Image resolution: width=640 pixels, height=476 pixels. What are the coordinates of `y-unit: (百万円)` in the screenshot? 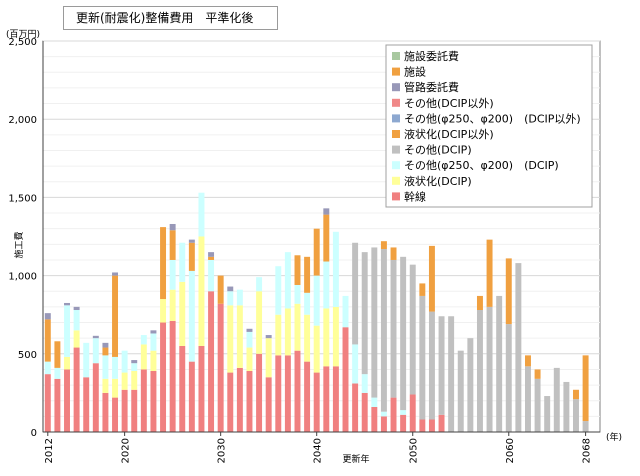 It's located at (23, 34).